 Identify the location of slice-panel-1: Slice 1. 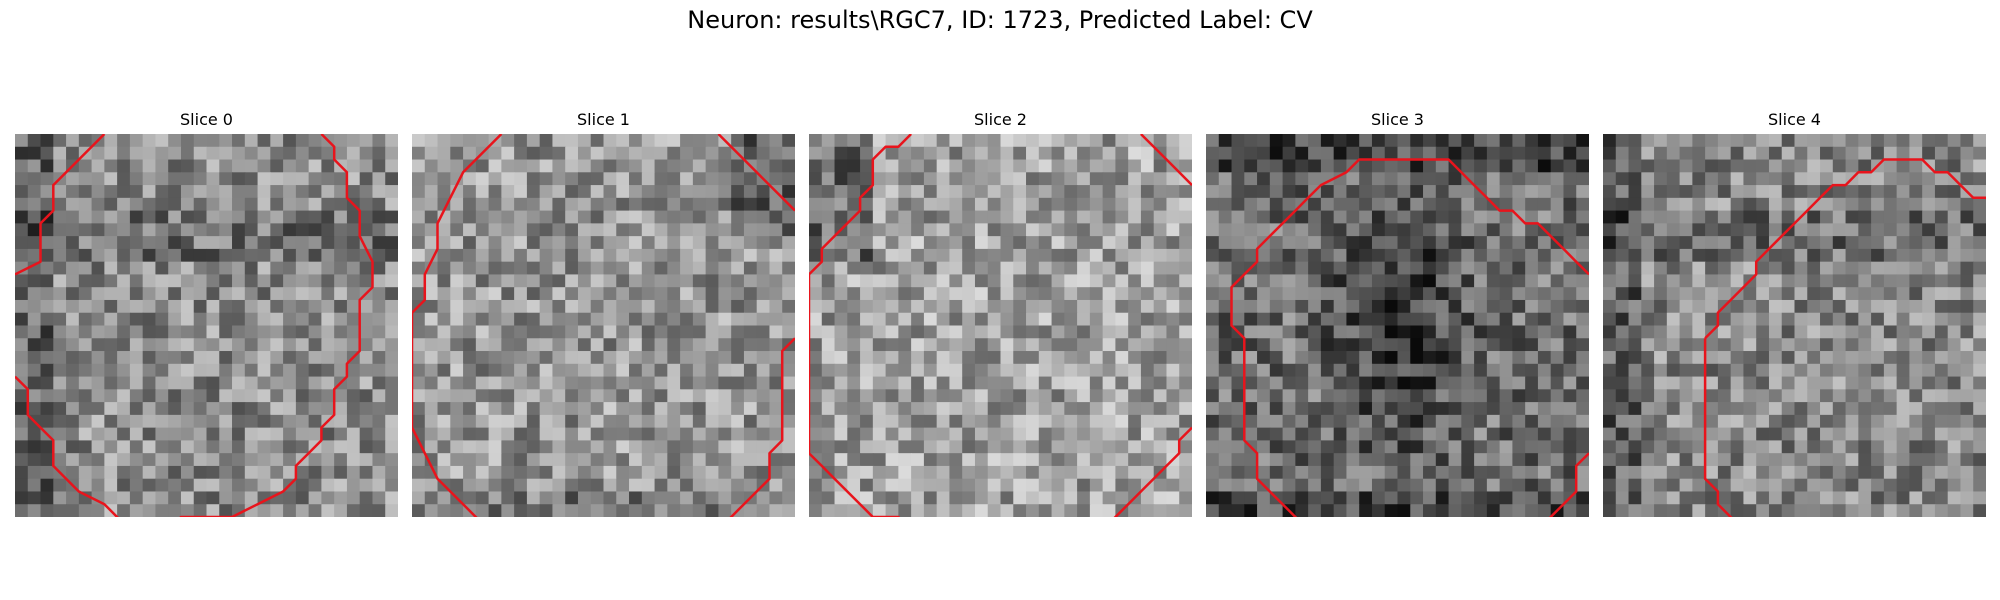
(603, 312).